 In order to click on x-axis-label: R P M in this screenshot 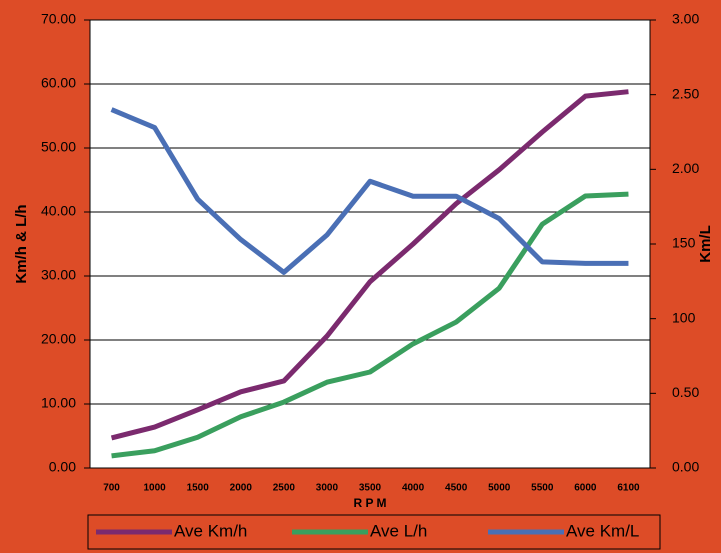, I will do `click(369, 503)`.